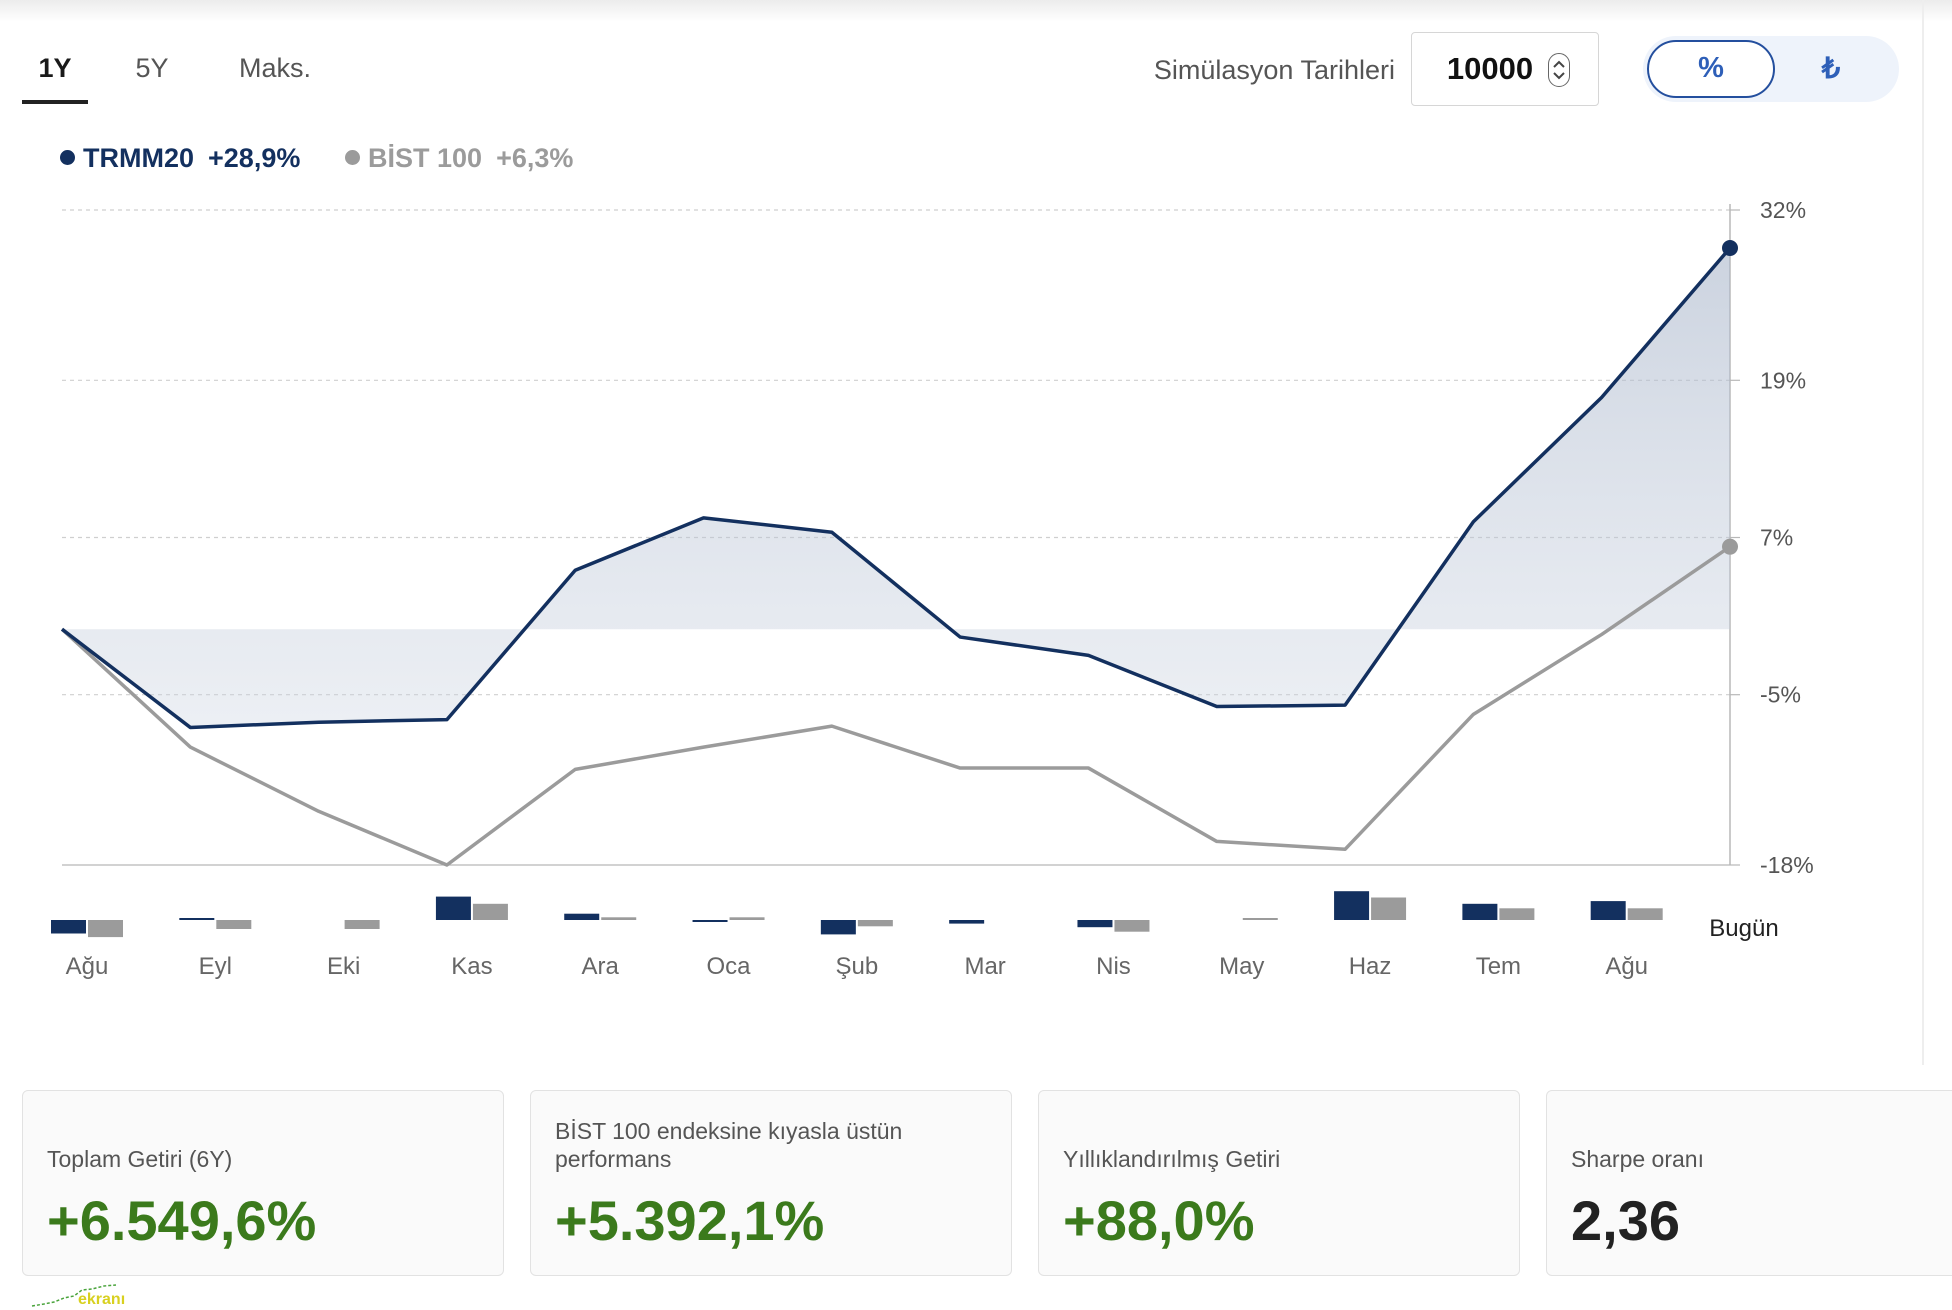 The width and height of the screenshot is (1952, 1310). What do you see at coordinates (1498, 966) in the screenshot?
I see `x-month-label: Tem` at bounding box center [1498, 966].